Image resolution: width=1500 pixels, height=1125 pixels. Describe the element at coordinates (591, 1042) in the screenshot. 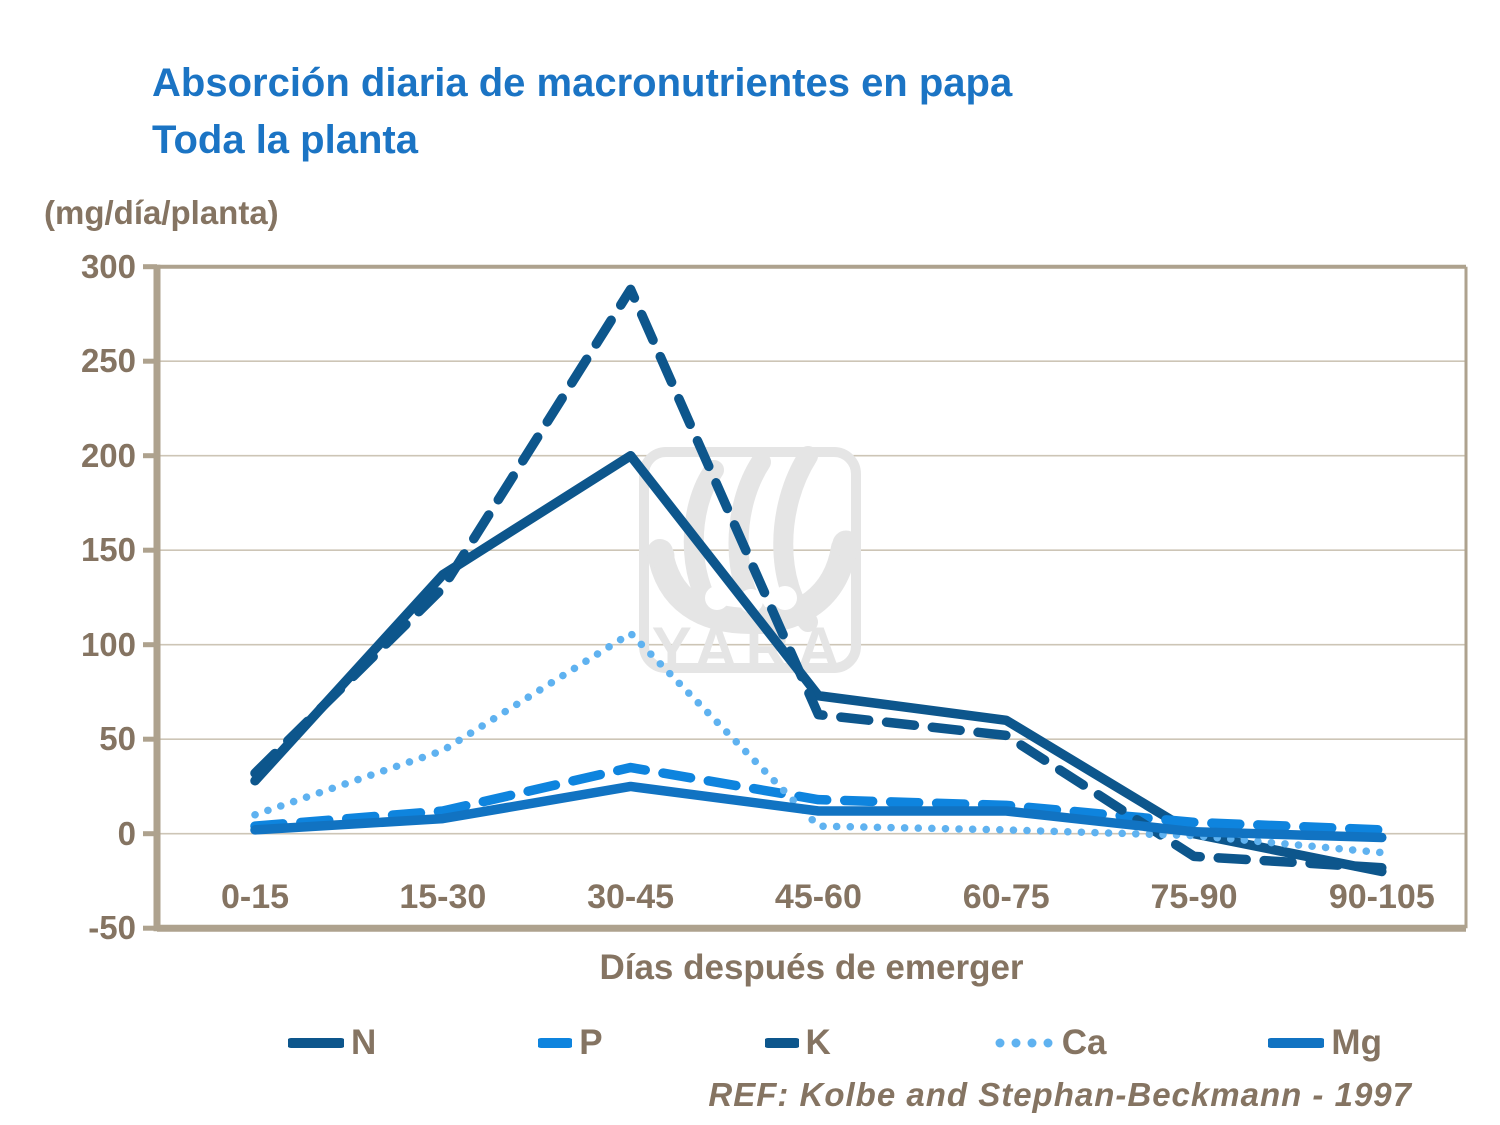

I see `legend-label-P: P` at that location.